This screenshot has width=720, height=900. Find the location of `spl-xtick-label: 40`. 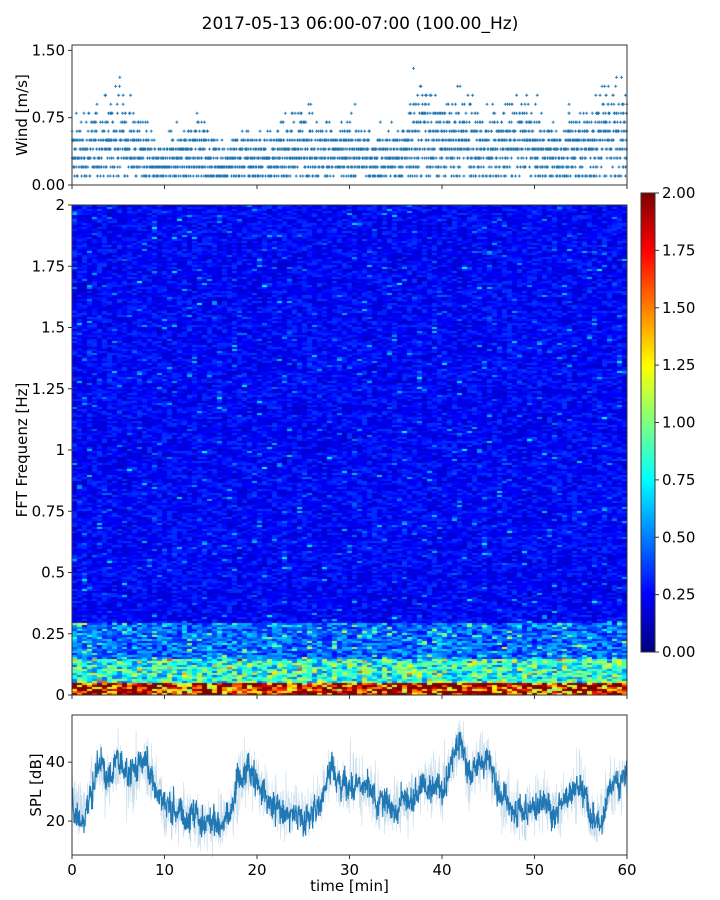

spl-xtick-label: 40 is located at coordinates (441, 870).